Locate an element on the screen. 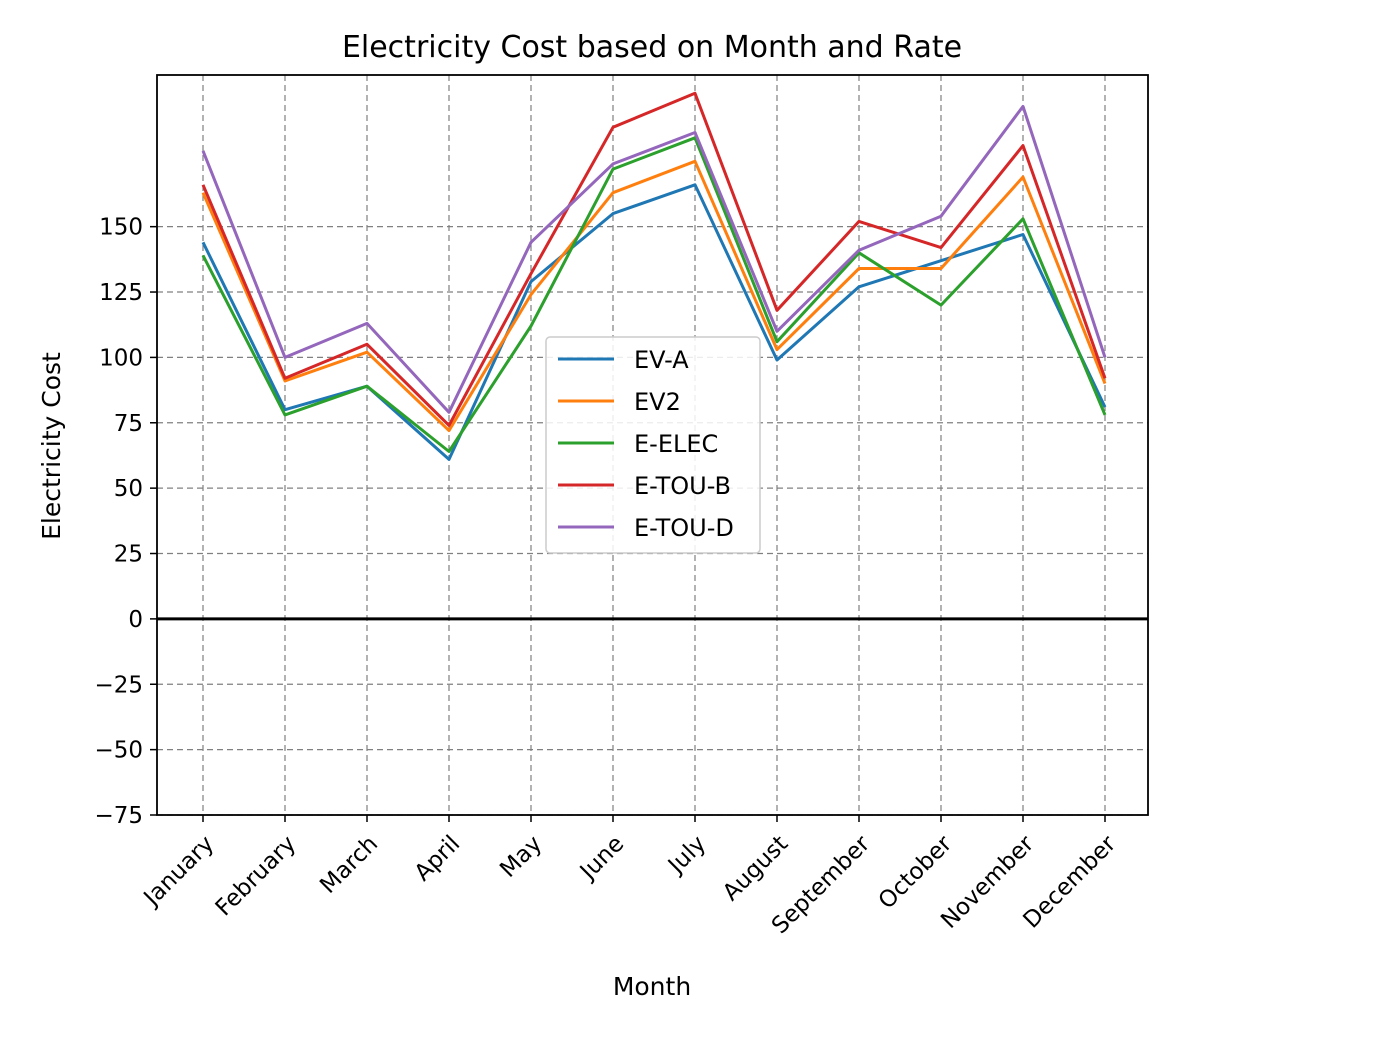 Image resolution: width=1378 pixels, height=1042 pixels. y-tick-label: 50 is located at coordinates (128, 489).